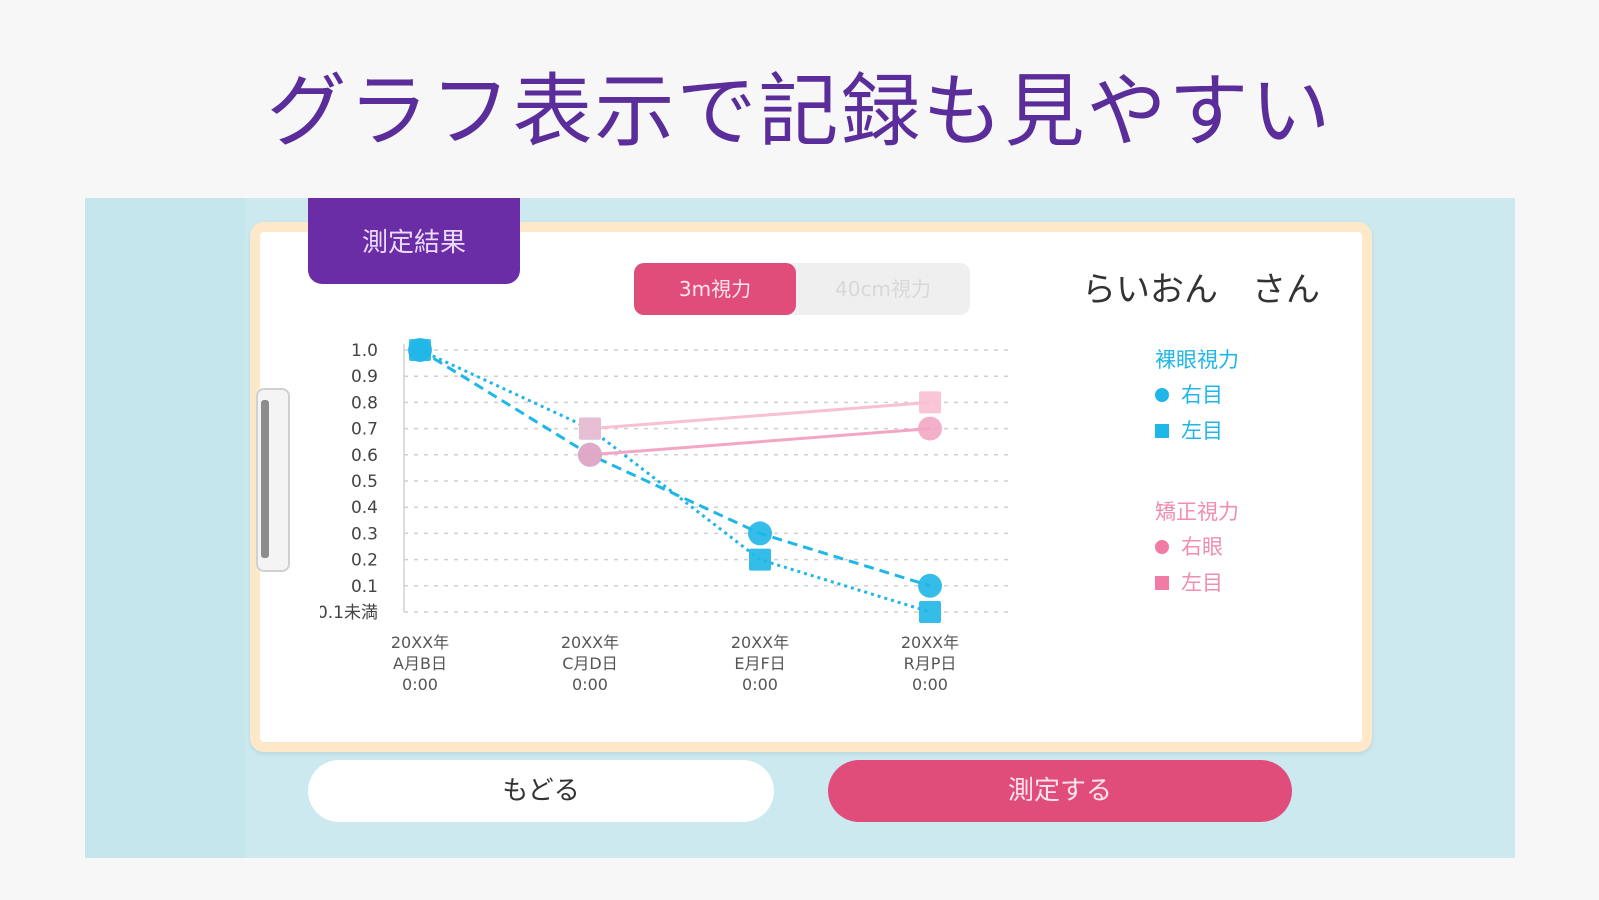 This screenshot has height=900, width=1599. What do you see at coordinates (273, 480) in the screenshot?
I see `clipboard-clip` at bounding box center [273, 480].